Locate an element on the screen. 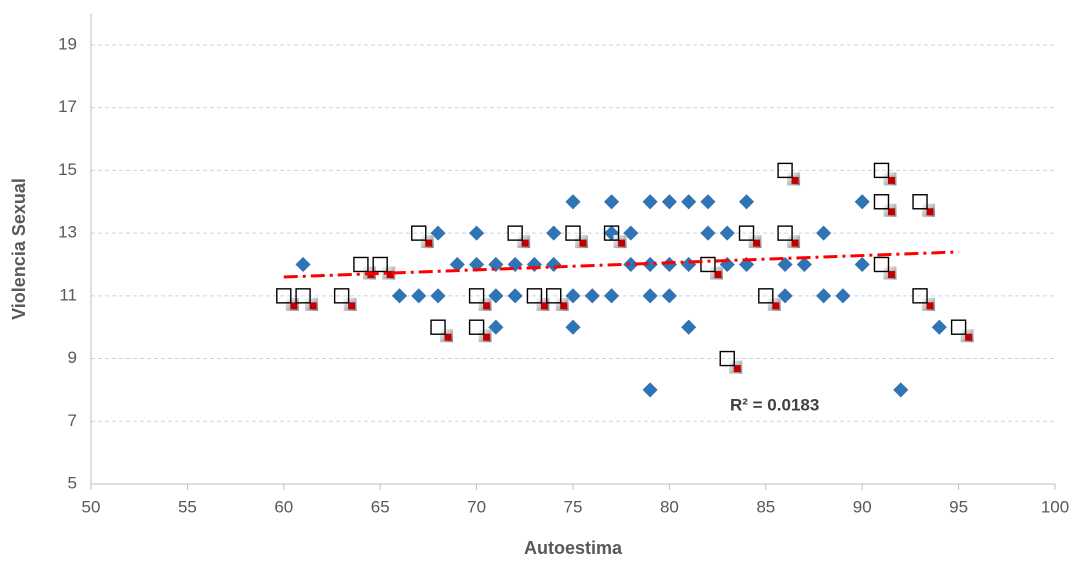  x-tick-label: 75 is located at coordinates (573, 506).